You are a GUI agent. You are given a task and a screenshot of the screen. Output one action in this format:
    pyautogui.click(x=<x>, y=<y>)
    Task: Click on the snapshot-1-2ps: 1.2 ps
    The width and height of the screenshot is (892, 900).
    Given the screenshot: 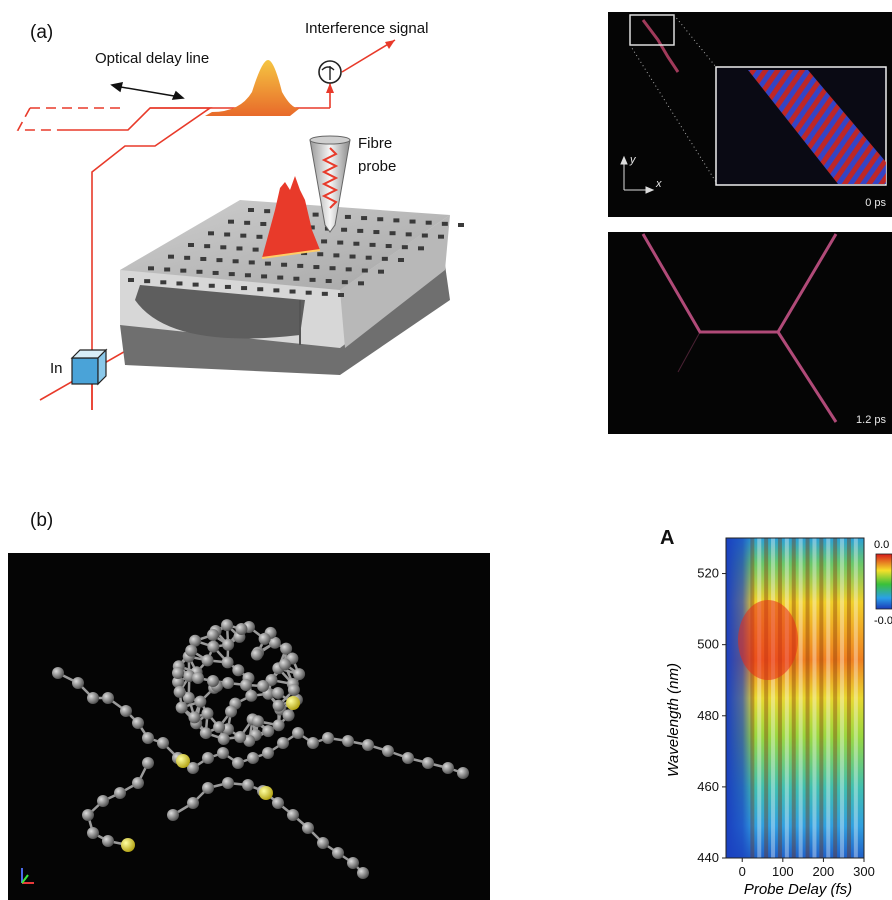 What is the action you would take?
    pyautogui.click(x=750, y=333)
    